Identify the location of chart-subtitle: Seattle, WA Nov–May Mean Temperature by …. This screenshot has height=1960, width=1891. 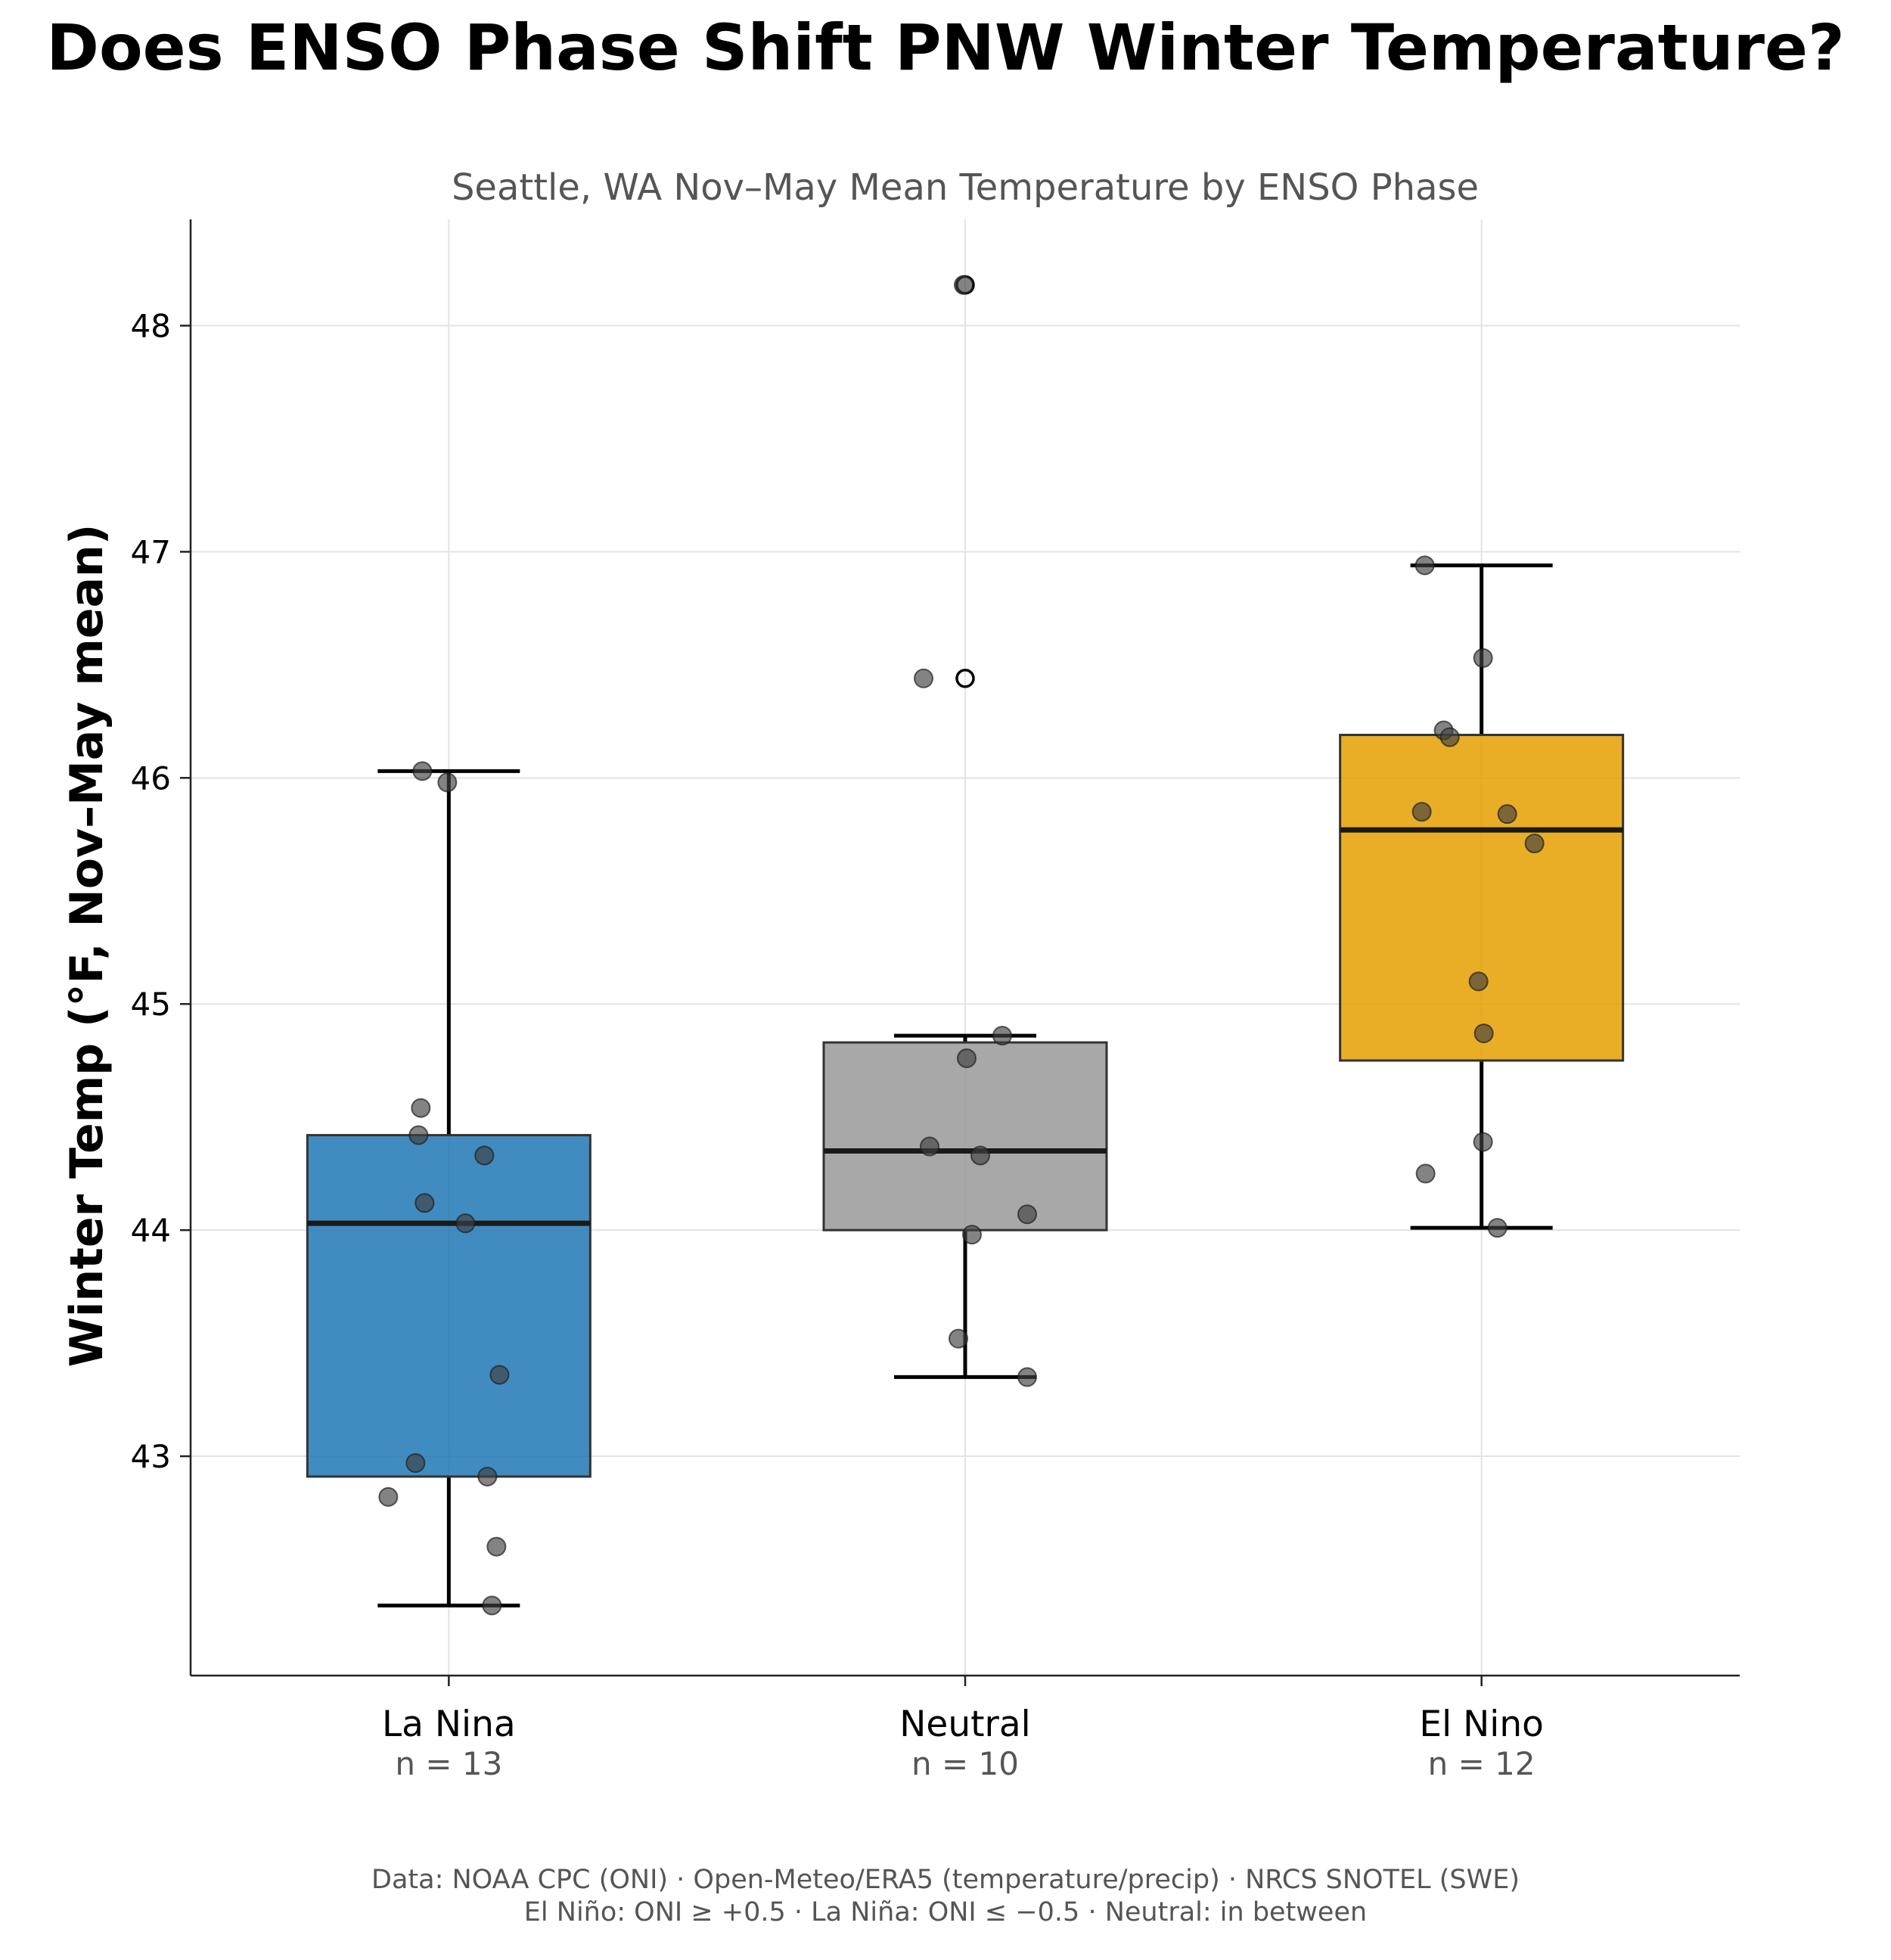
(966, 187).